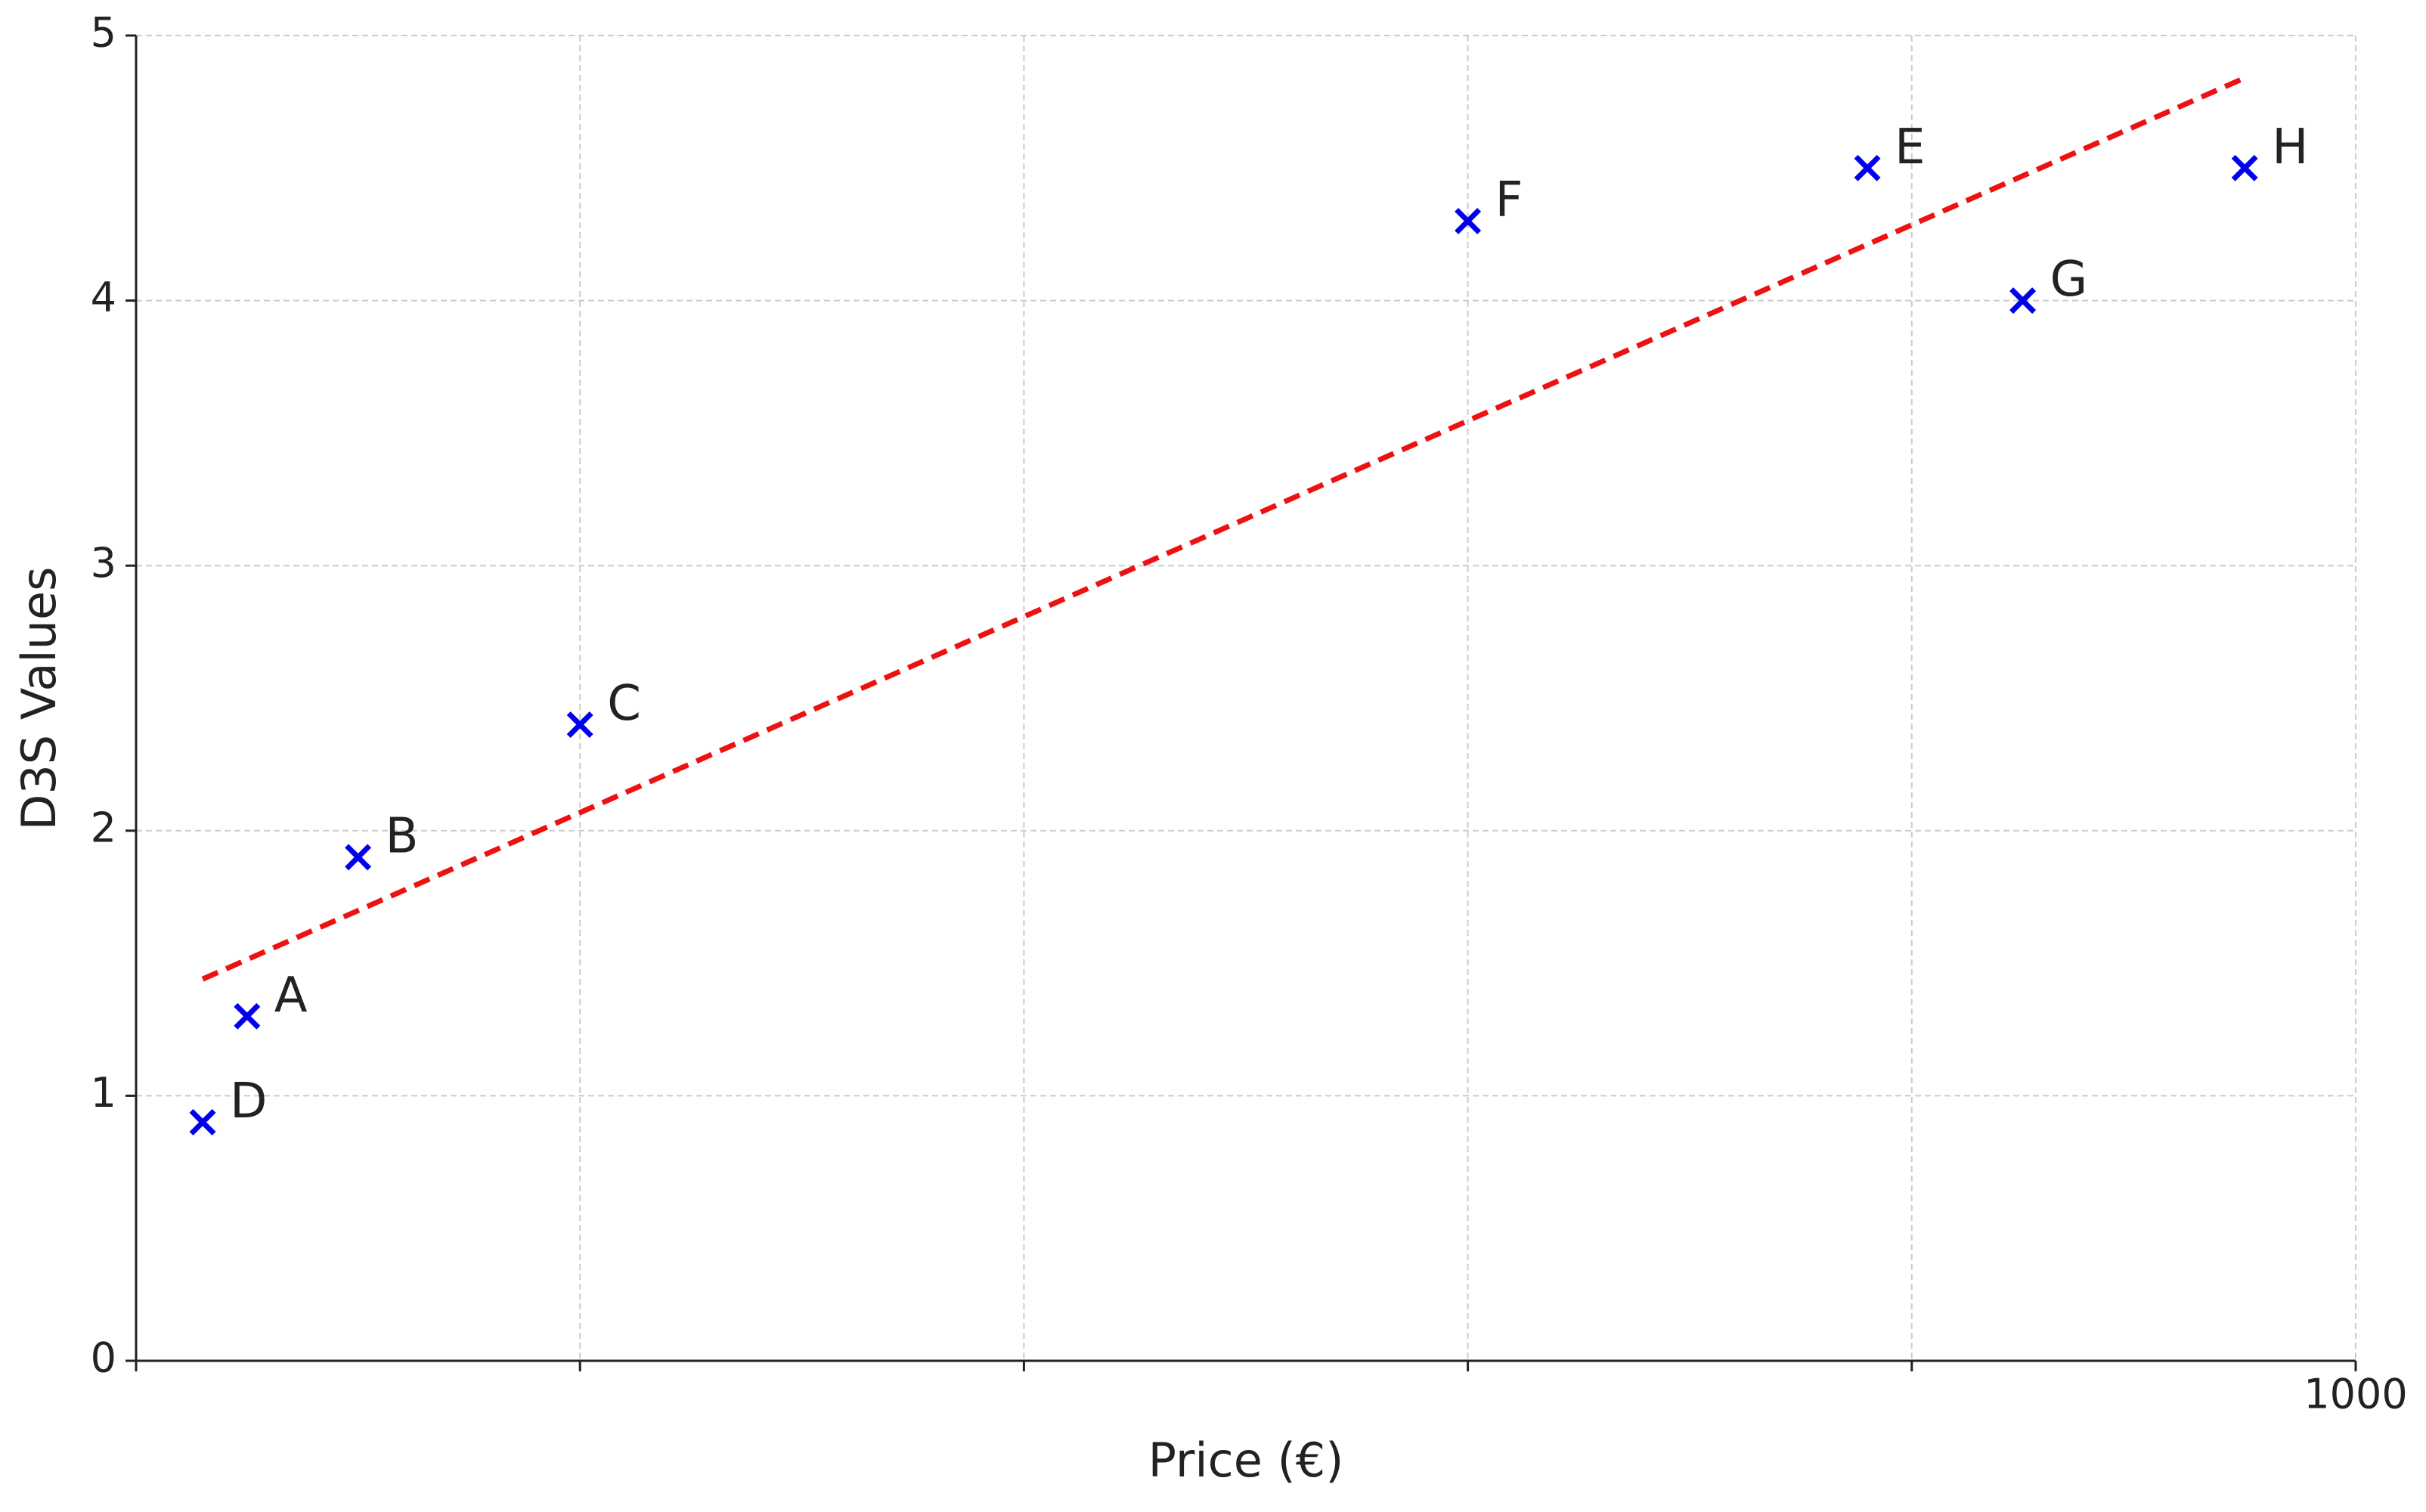 This screenshot has width=2426, height=1512. Describe the element at coordinates (248, 1101) in the screenshot. I see `point-label: D` at that location.